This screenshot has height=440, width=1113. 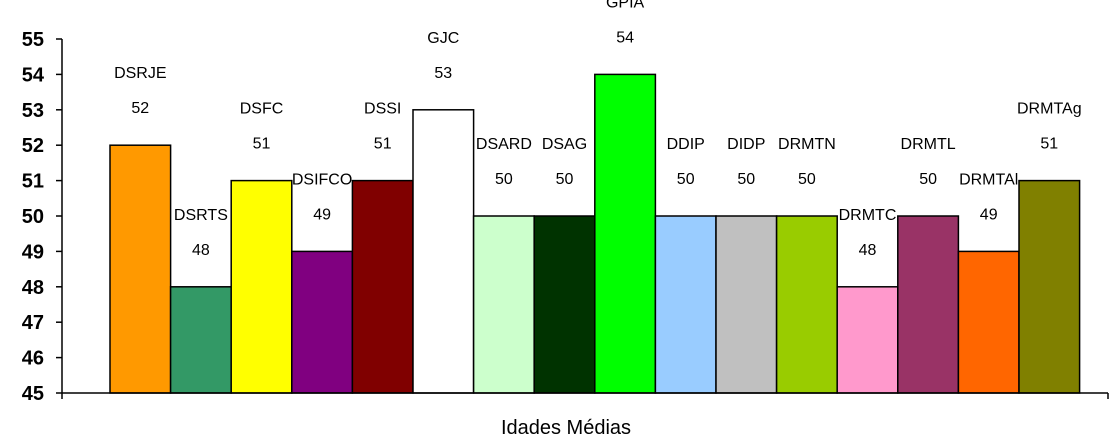 What do you see at coordinates (503, 304) in the screenshot?
I see `bar-dsard` at bounding box center [503, 304].